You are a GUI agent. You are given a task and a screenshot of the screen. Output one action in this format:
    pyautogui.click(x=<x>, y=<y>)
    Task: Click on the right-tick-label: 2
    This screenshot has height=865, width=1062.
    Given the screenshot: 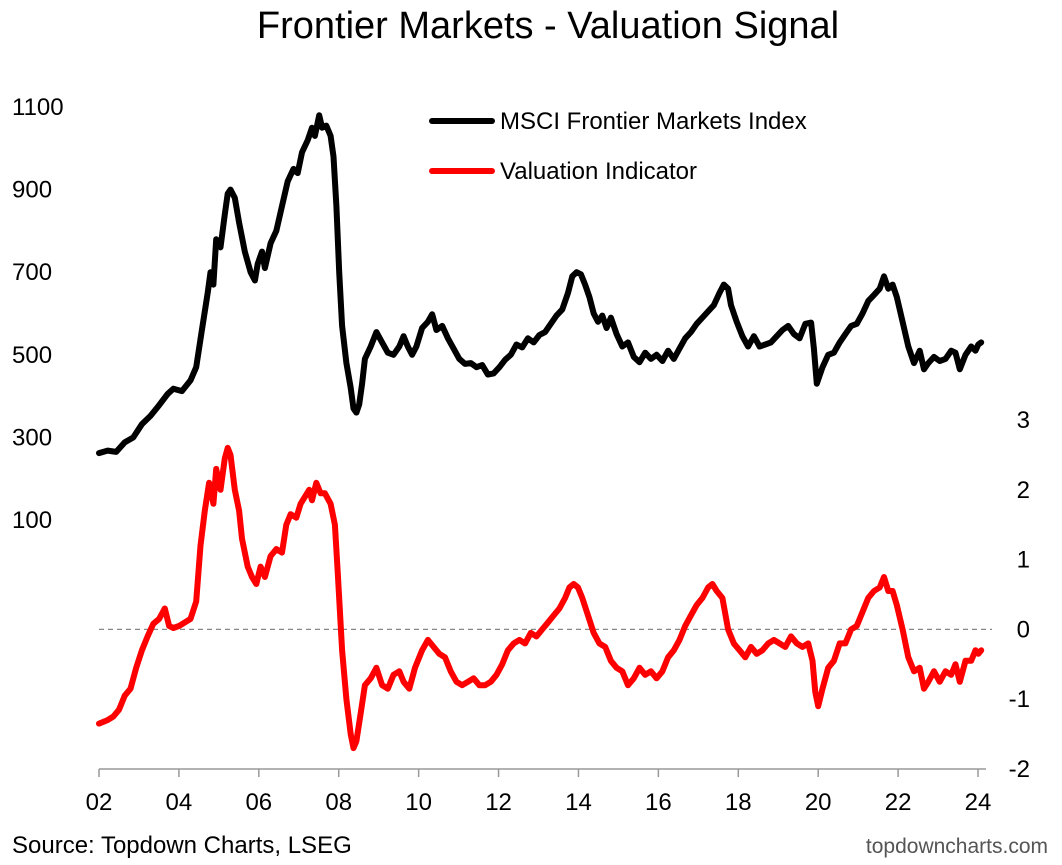 What is the action you would take?
    pyautogui.click(x=1023, y=490)
    